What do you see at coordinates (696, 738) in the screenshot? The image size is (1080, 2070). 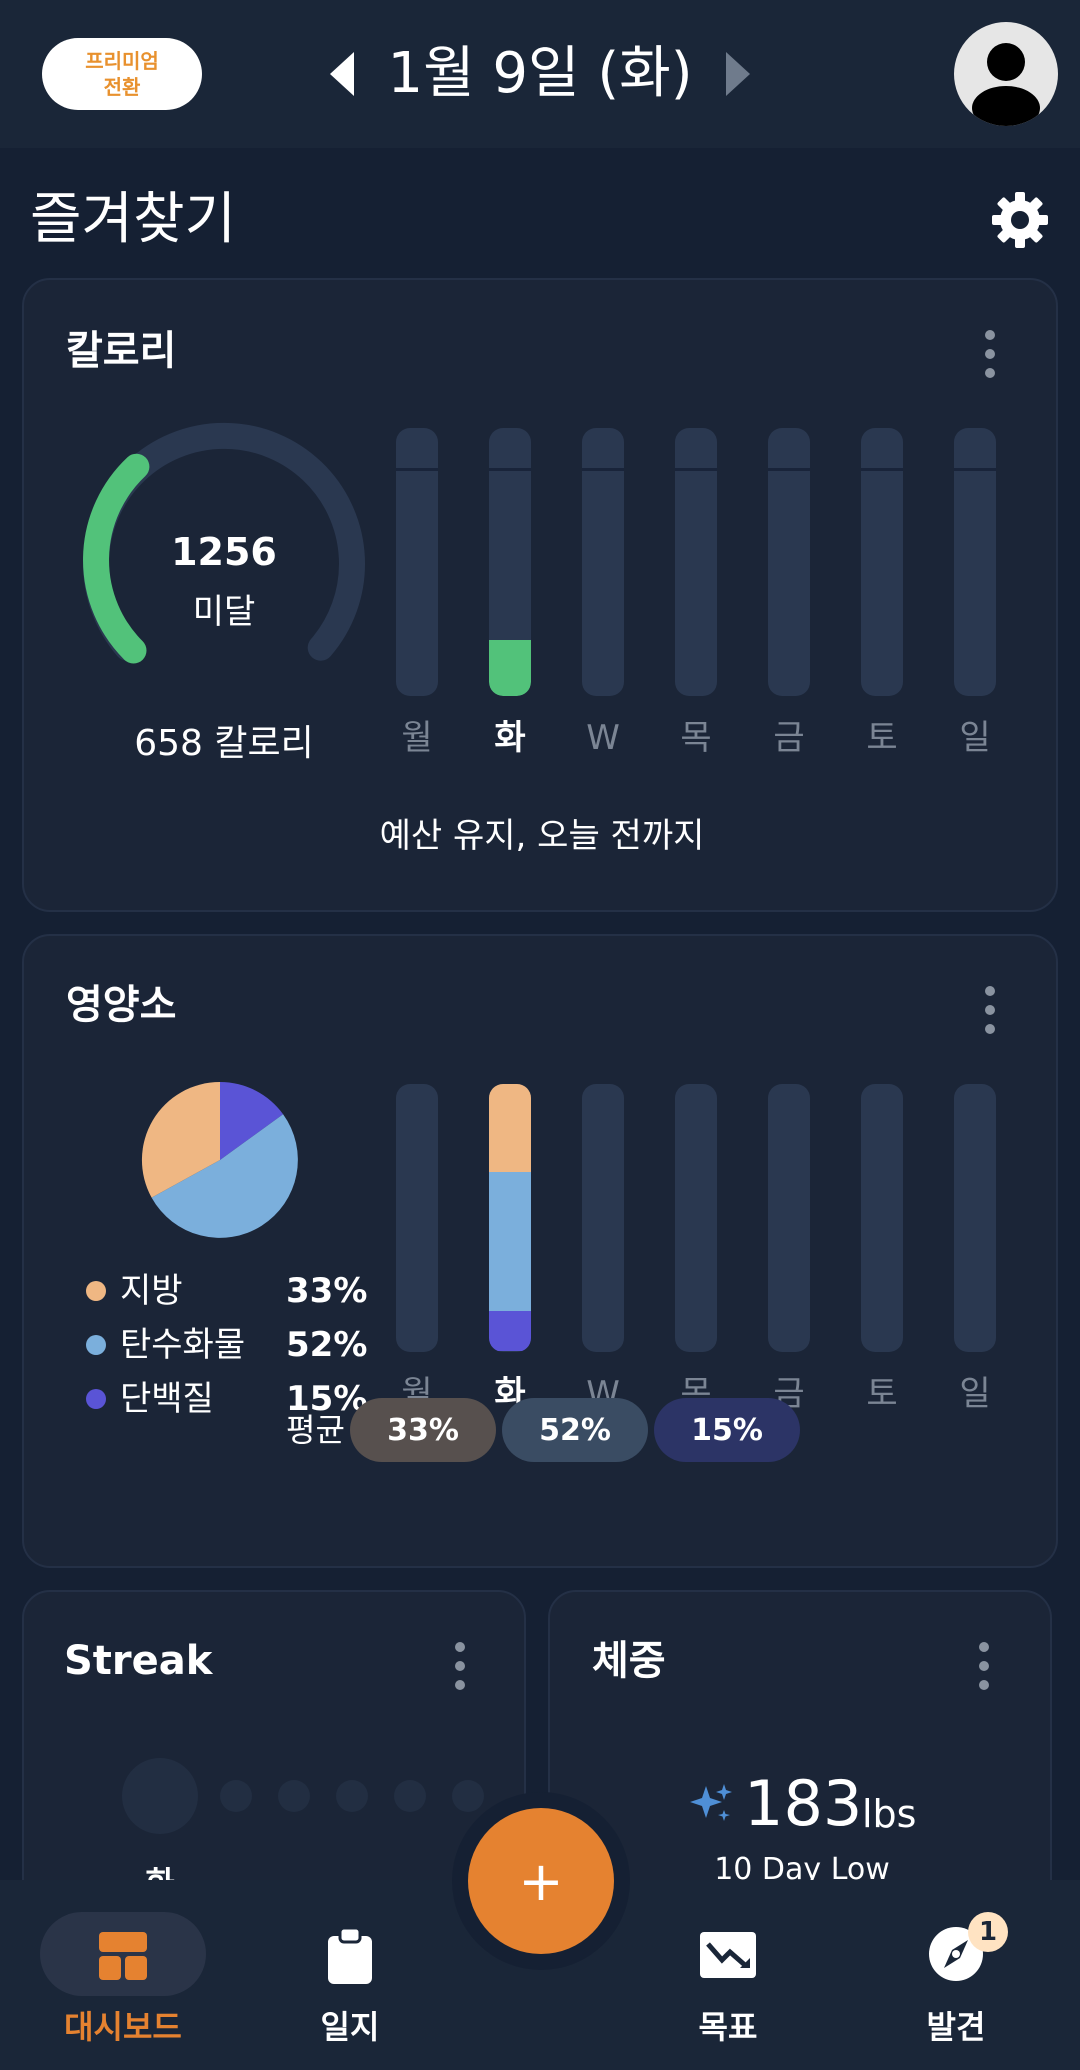 I see `day-label: 목` at bounding box center [696, 738].